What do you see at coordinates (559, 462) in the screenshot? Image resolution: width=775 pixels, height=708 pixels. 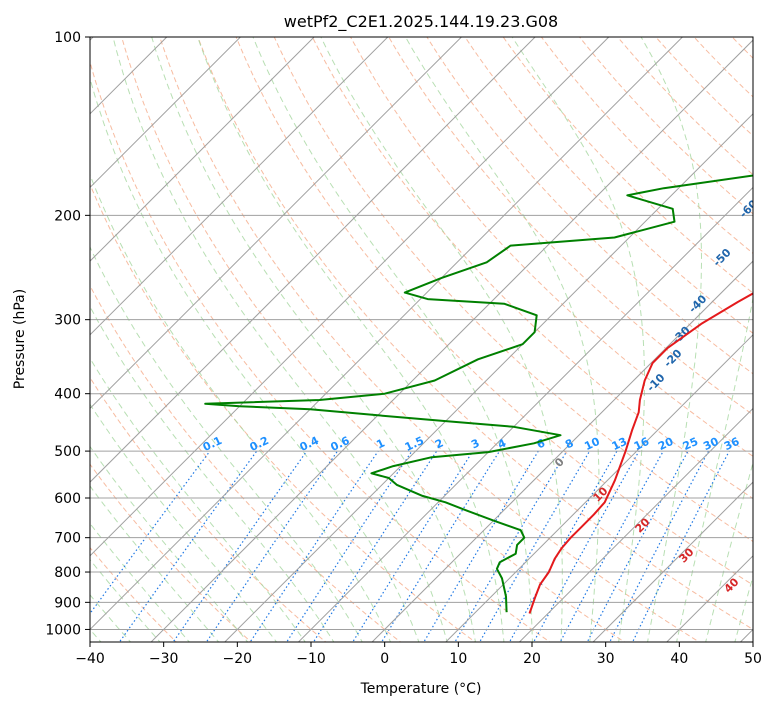 I see `moist-adiabat-label: 0` at bounding box center [559, 462].